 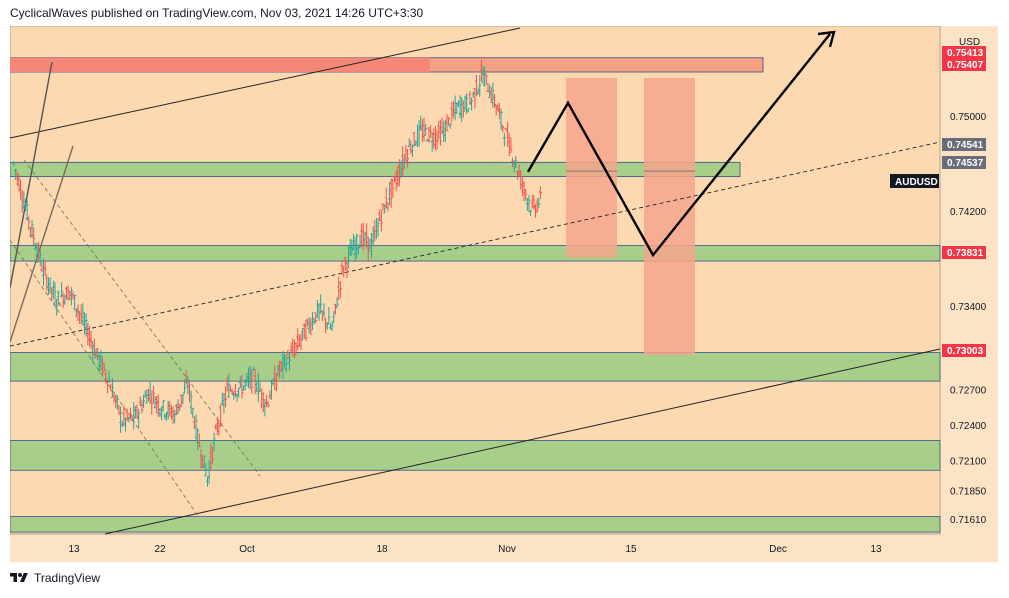 I want to click on time-tick-label: 13, so click(x=74, y=549).